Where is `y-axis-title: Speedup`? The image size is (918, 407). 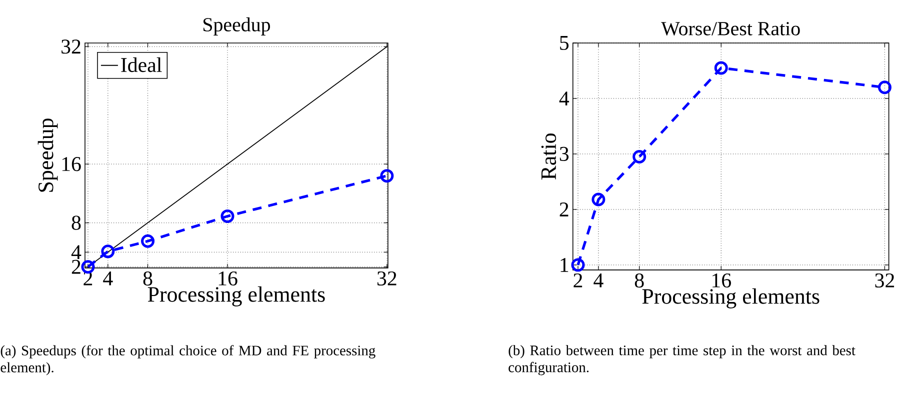
y-axis-title: Speedup is located at coordinates (48, 155).